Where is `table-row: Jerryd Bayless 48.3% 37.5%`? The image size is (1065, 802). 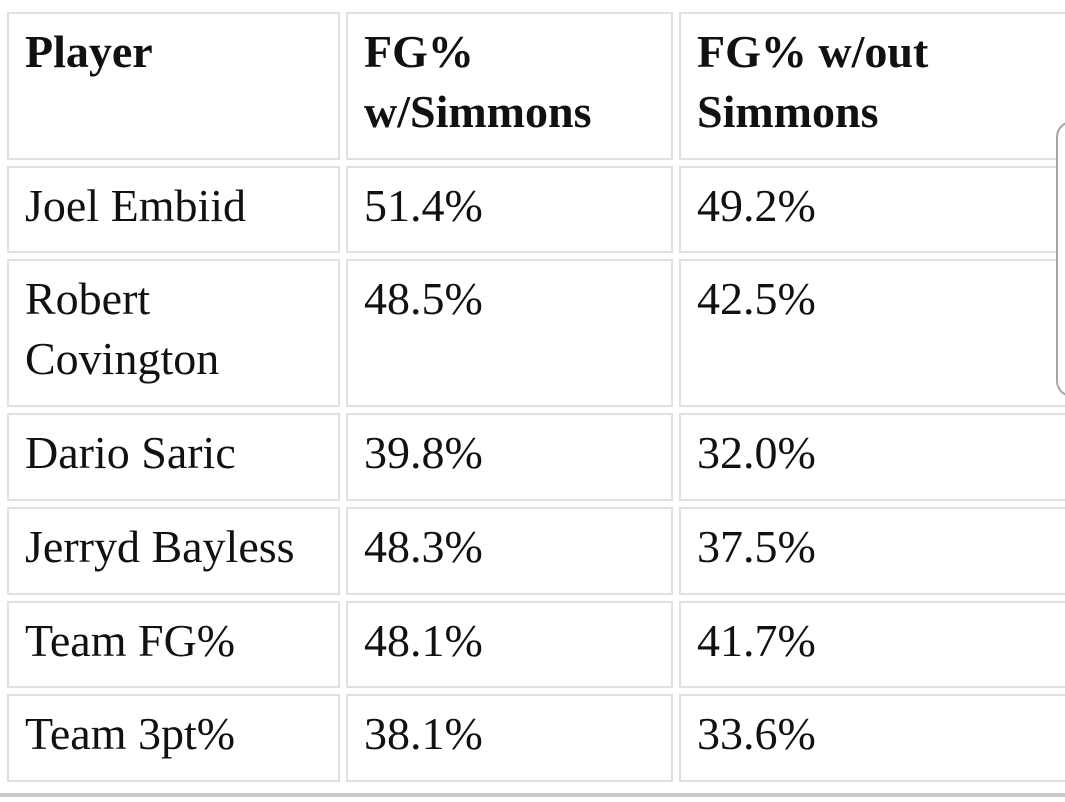 table-row: Jerryd Bayless 48.3% 37.5% is located at coordinates (536, 550).